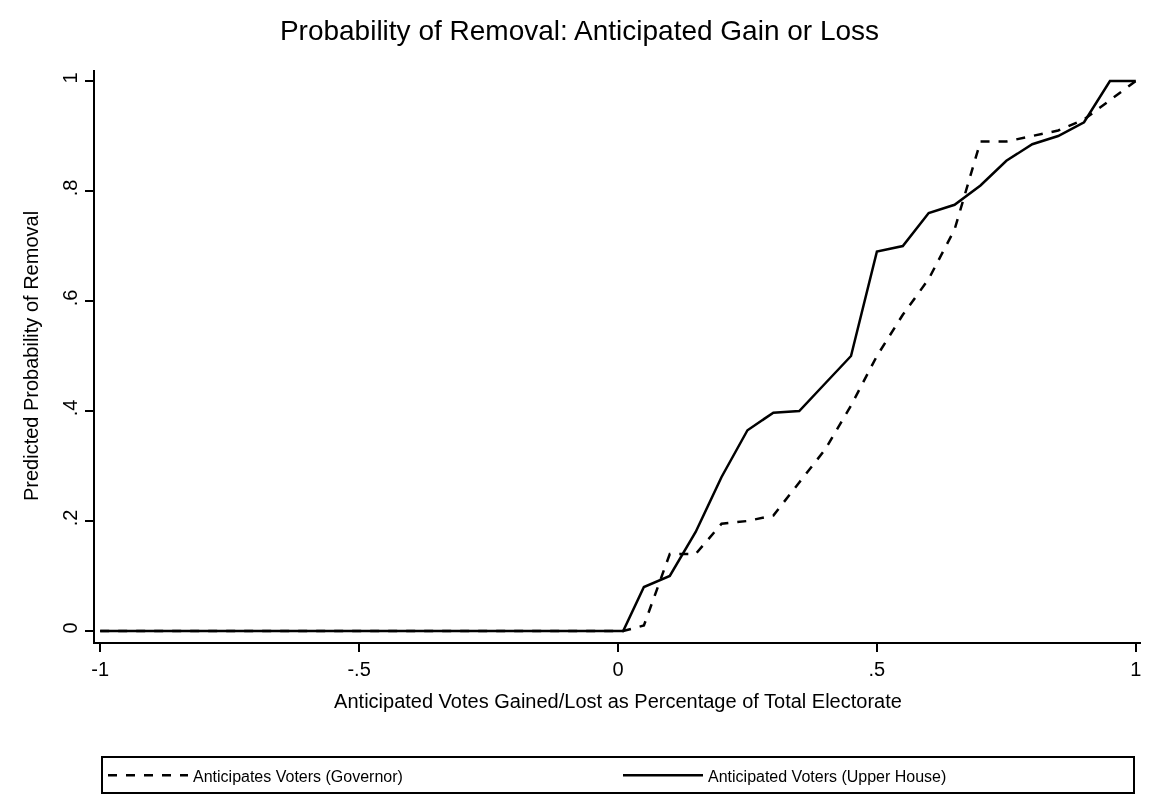 The height and width of the screenshot is (812, 1159). Describe the element at coordinates (70, 188) in the screenshot. I see `y-tick-label: .8` at that location.